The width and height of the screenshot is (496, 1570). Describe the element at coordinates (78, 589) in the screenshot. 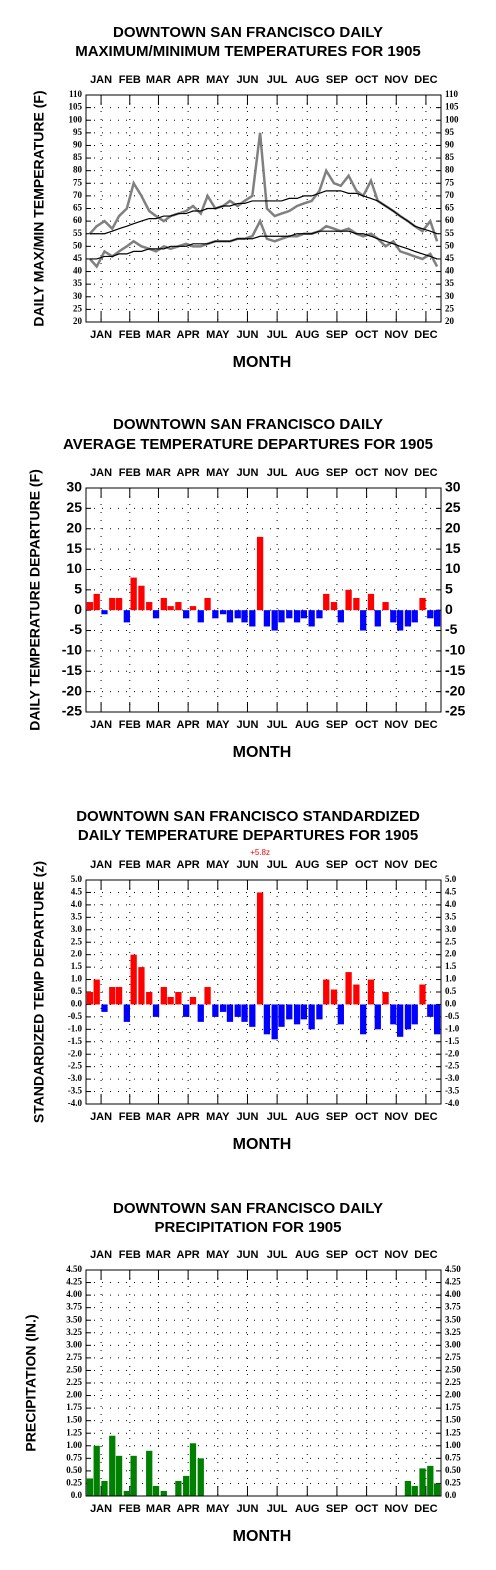

I see `y-tick-label: 5` at that location.